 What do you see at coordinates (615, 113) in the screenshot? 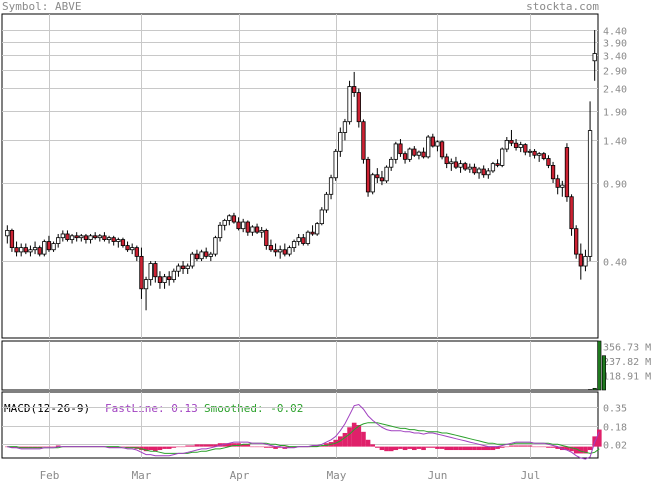
I see `price-tick-label: 1.90` at bounding box center [615, 113].